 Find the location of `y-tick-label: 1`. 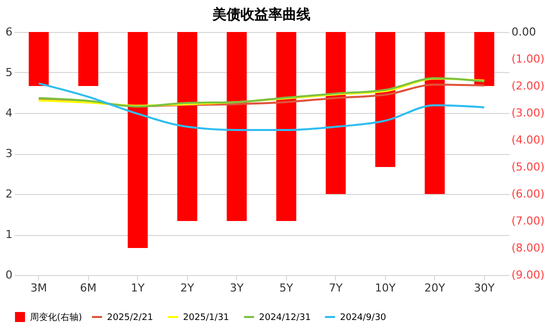

y-tick-label: 1 is located at coordinates (9, 234).